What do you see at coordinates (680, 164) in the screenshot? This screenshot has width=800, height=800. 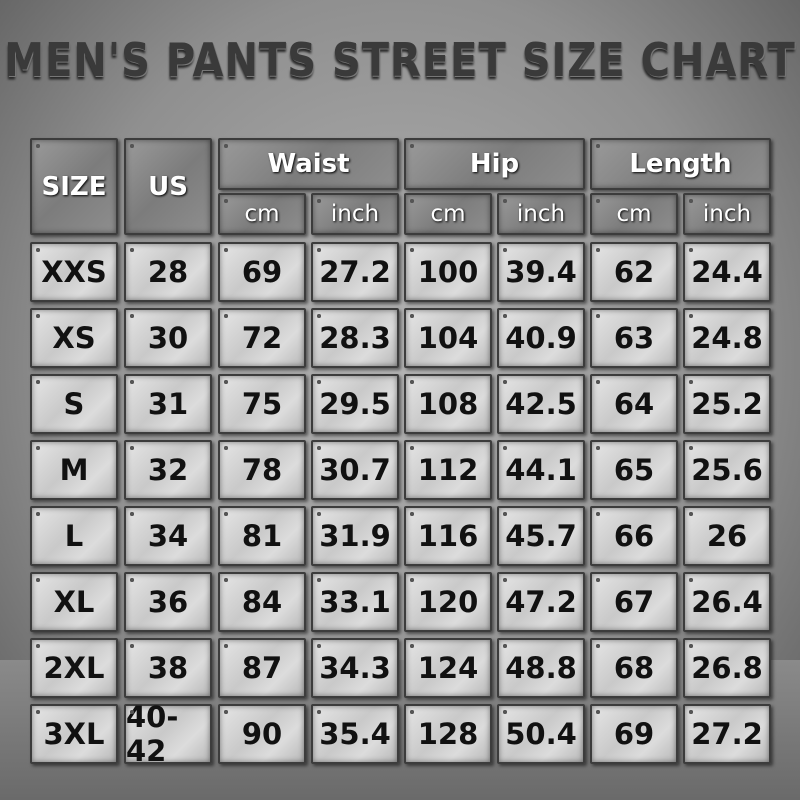 I see `header-length: Length` at bounding box center [680, 164].